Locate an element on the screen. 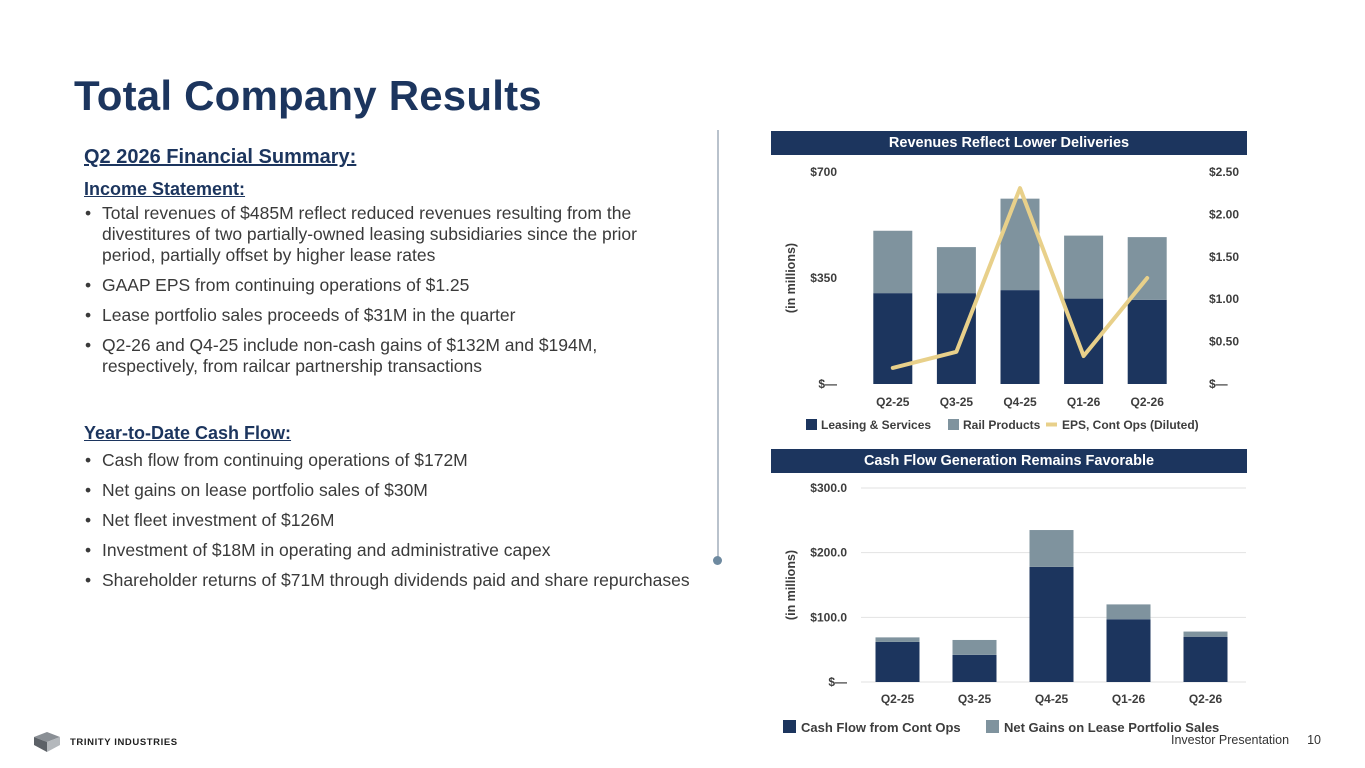  brand-name: TRINITY INDUSTRIES is located at coordinates (124, 742).